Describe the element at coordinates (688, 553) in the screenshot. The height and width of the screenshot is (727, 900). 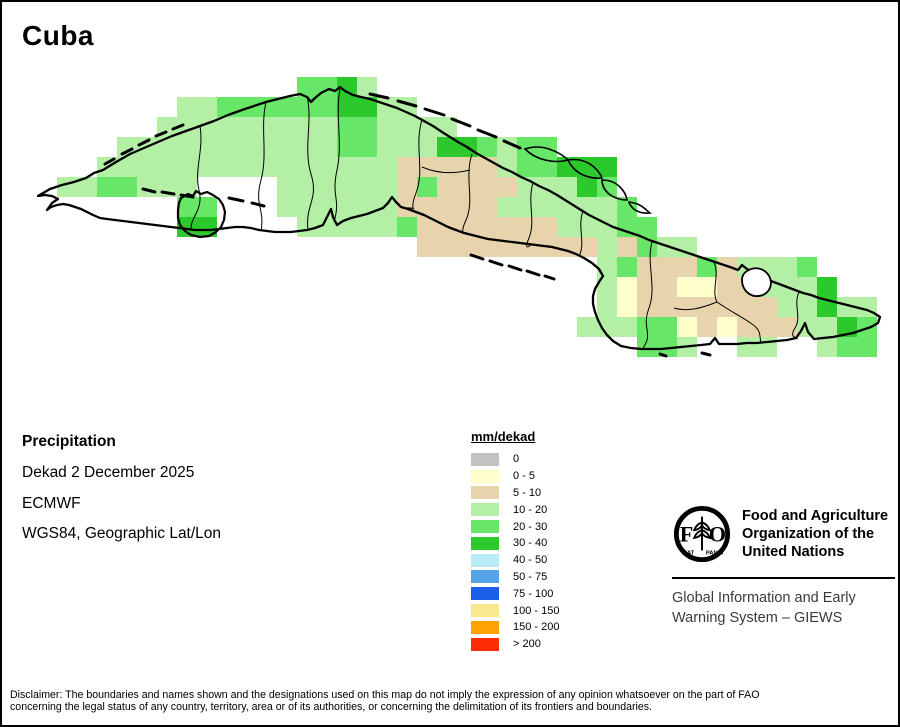
I see `svg-text: FIAT` at that location.